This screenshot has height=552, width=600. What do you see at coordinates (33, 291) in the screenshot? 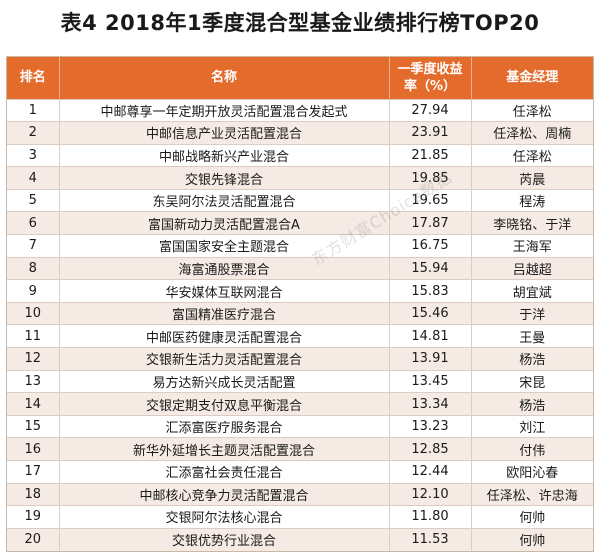
I see `cell-rank: 9` at bounding box center [33, 291].